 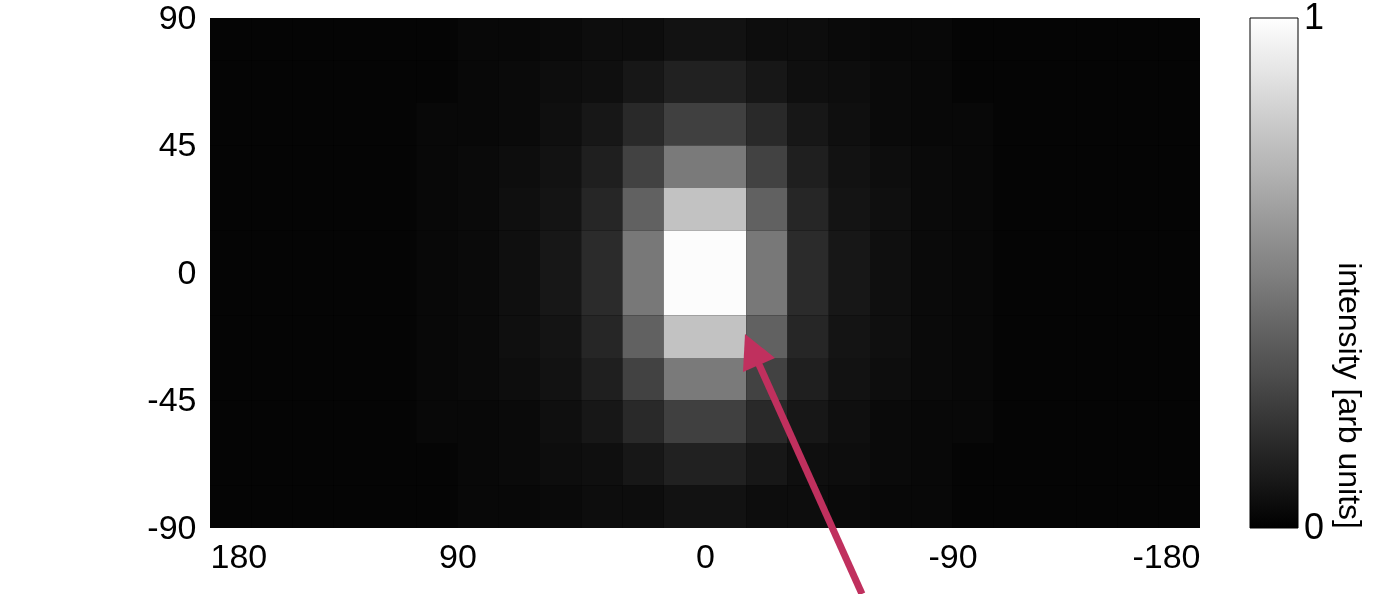 What do you see at coordinates (1166, 555) in the screenshot?
I see `x-tick-label: -180` at bounding box center [1166, 555].